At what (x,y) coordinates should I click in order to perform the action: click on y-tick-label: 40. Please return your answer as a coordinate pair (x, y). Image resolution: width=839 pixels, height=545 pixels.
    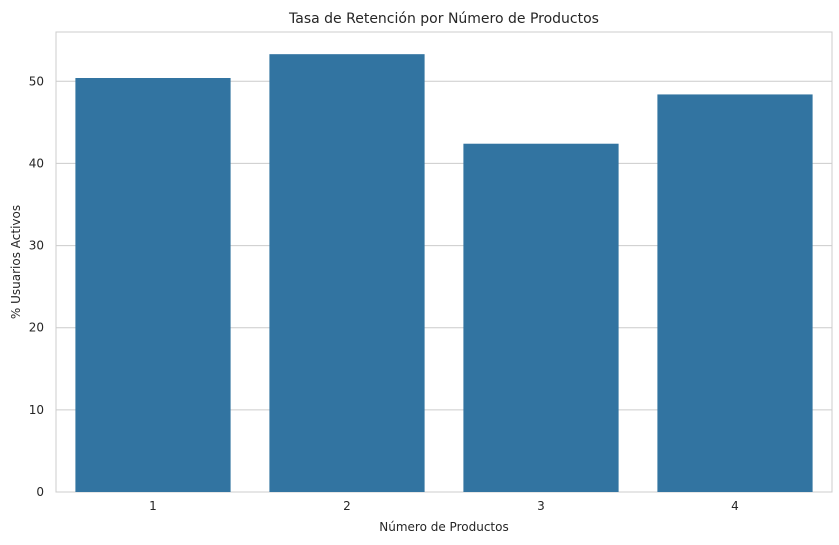
    Looking at the image, I should click on (36, 163).